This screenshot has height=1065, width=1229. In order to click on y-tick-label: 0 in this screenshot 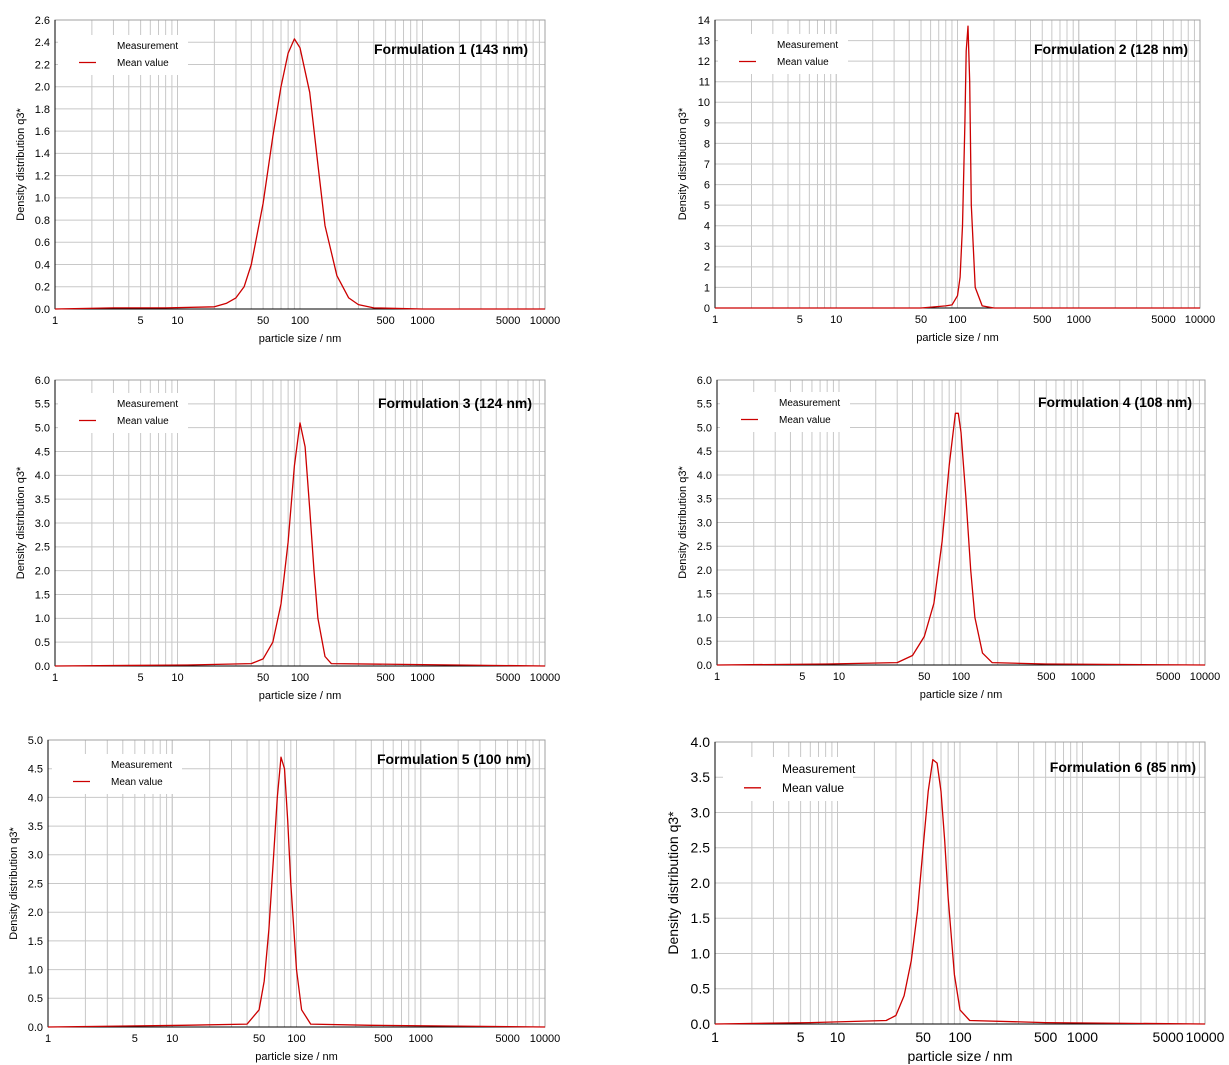, I will do `click(707, 309)`.